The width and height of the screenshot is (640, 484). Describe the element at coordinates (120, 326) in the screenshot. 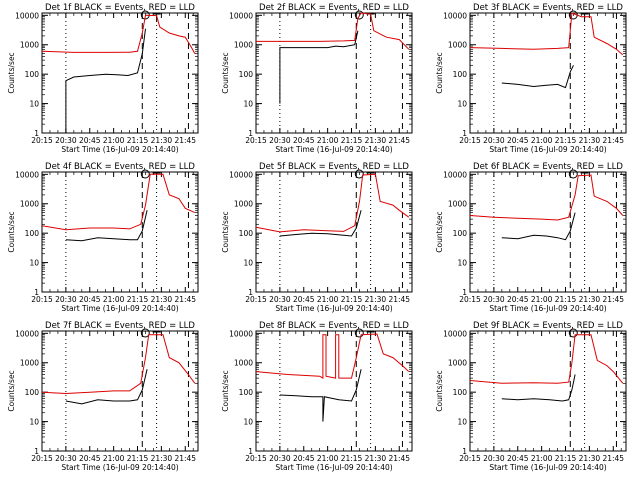

I see `panel-title: Det 7f BLACK = Events, RED = LLD` at that location.